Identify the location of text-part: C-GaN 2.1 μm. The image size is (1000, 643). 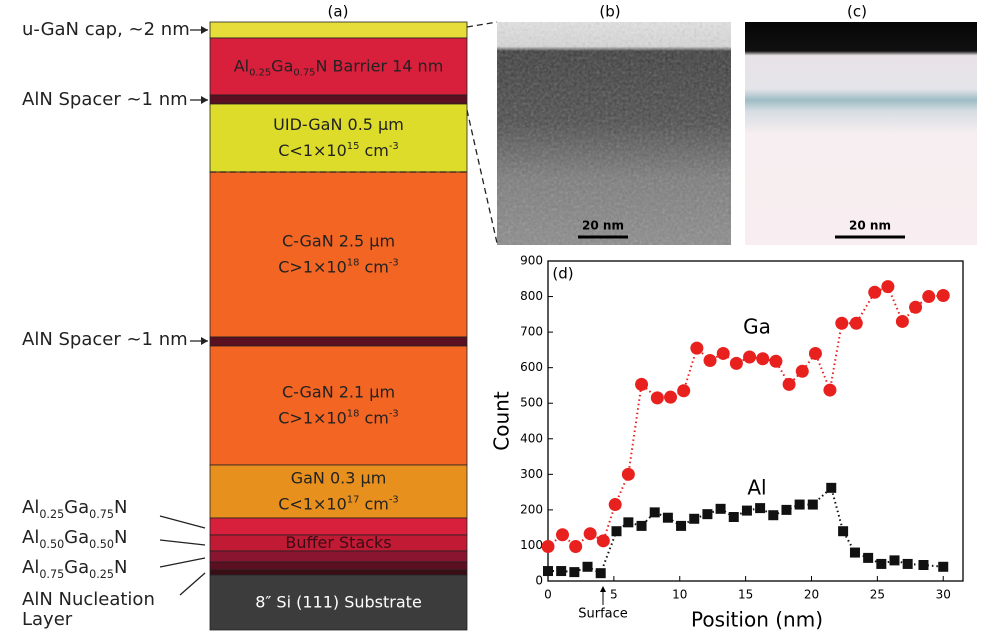
(338, 391).